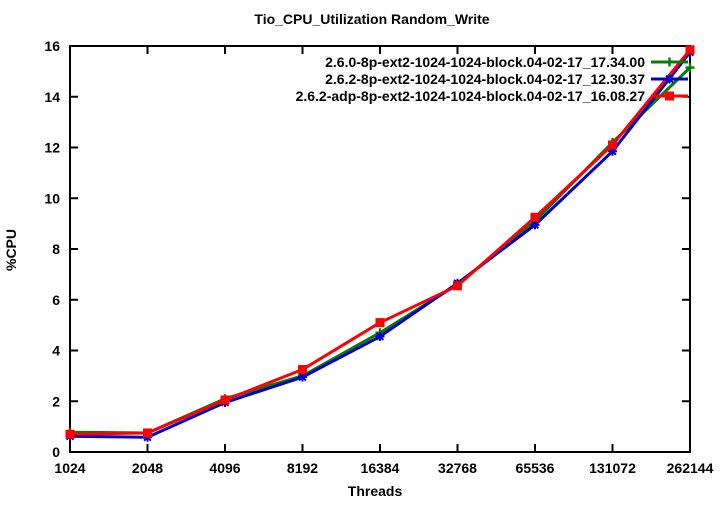 This screenshot has height=509, width=720. I want to click on chart-title: Tio_CPU_Utilization Random_Write, so click(371, 19).